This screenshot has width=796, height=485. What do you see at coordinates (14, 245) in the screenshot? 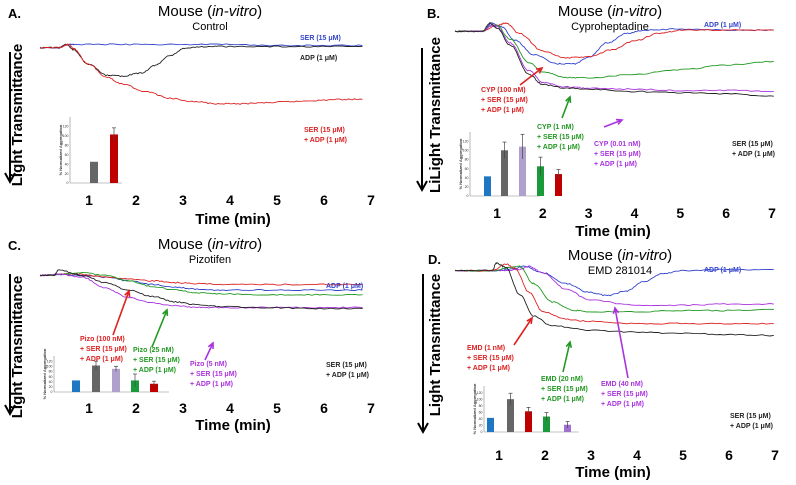
I see `panel-letter: C.` at bounding box center [14, 245].